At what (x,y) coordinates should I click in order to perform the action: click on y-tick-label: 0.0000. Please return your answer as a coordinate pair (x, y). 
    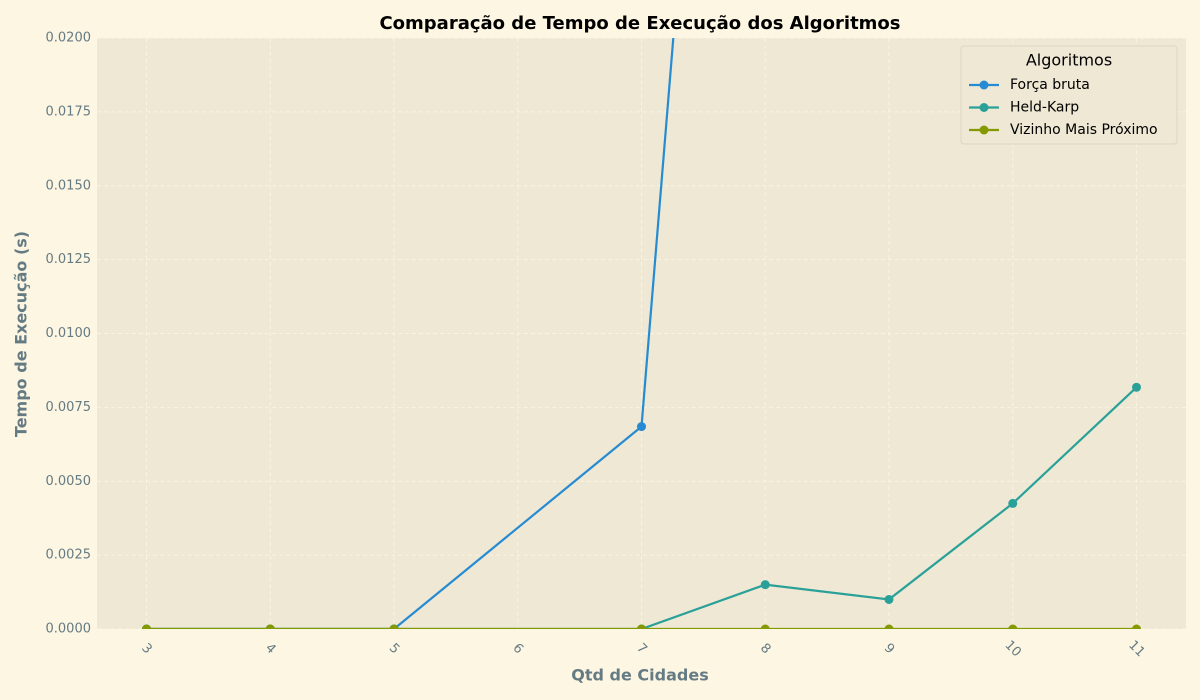
    Looking at the image, I should click on (69, 629).